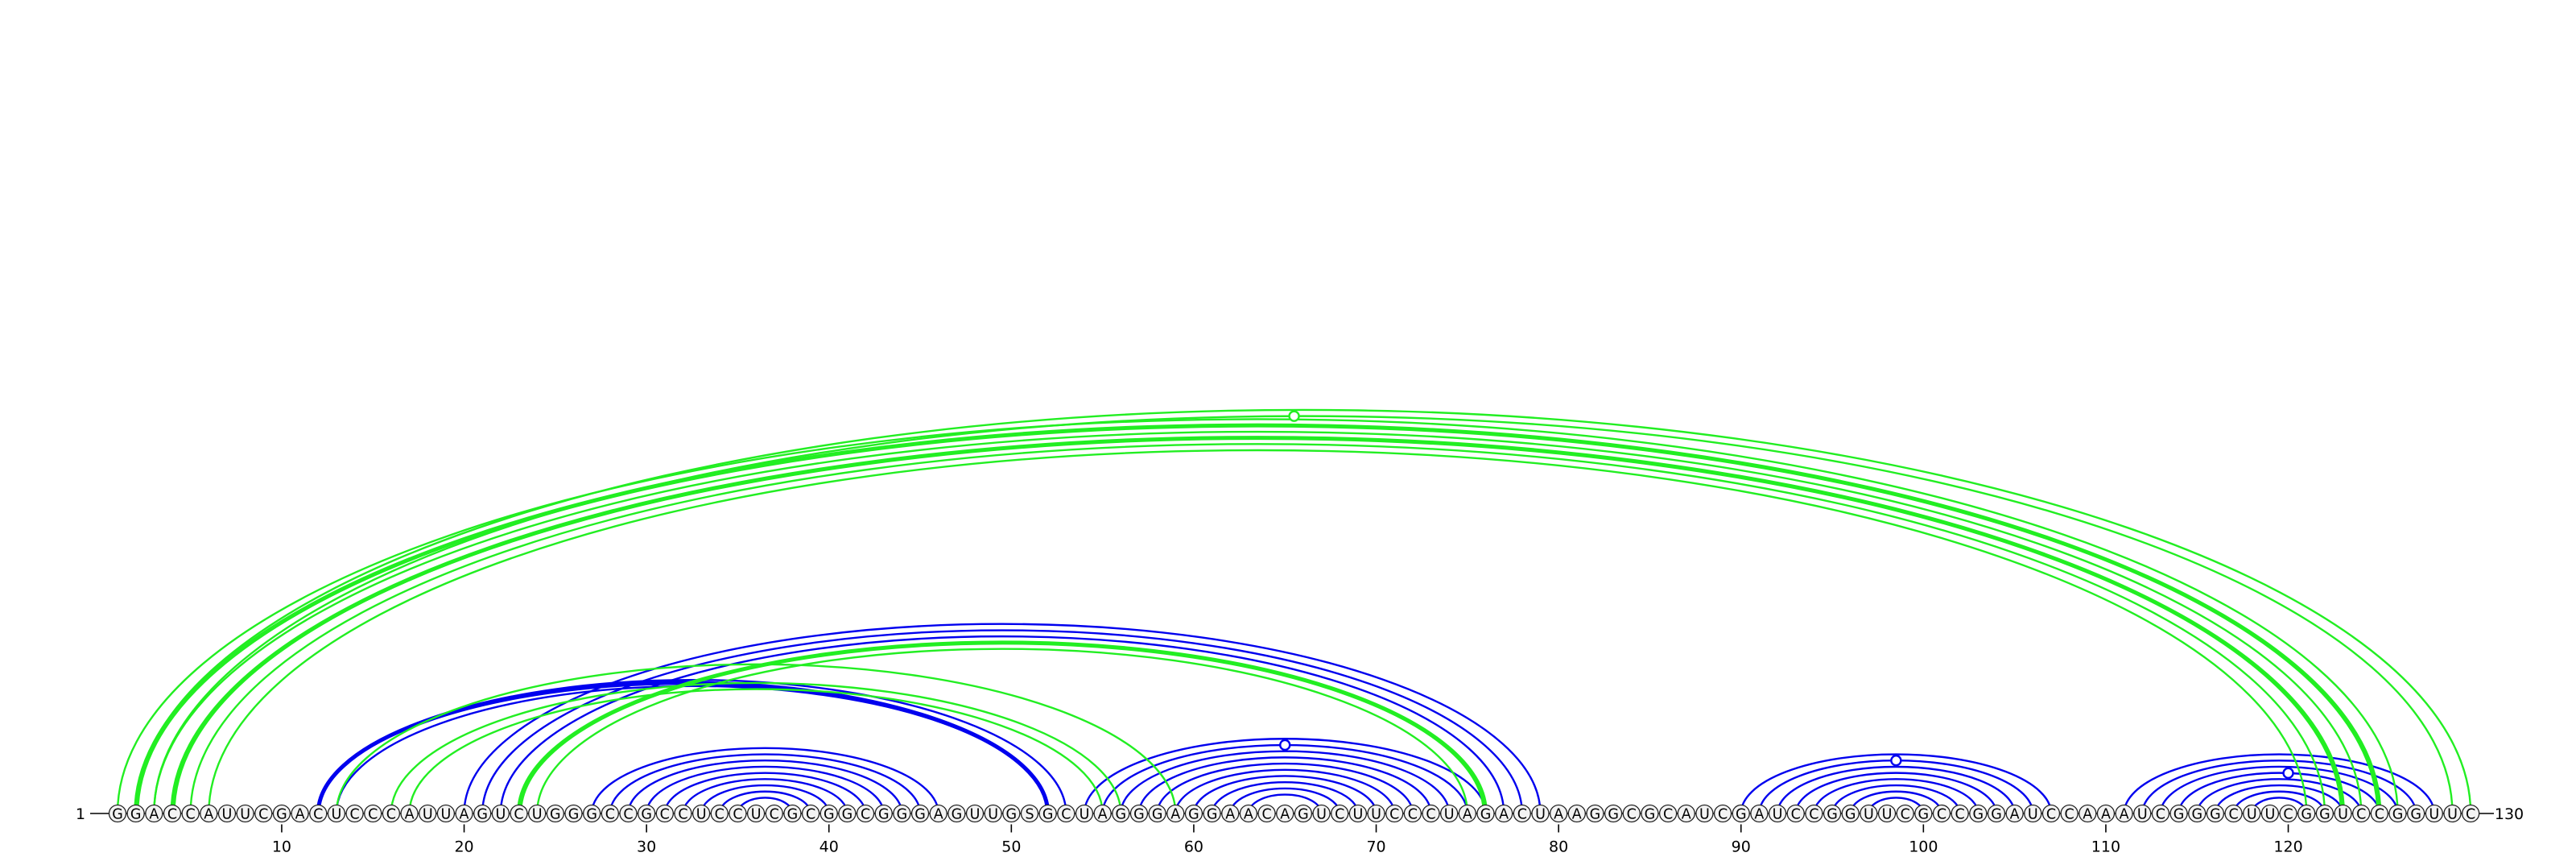 The height and width of the screenshot is (861, 2576). I want to click on tick-label-50: 50, so click(1011, 847).